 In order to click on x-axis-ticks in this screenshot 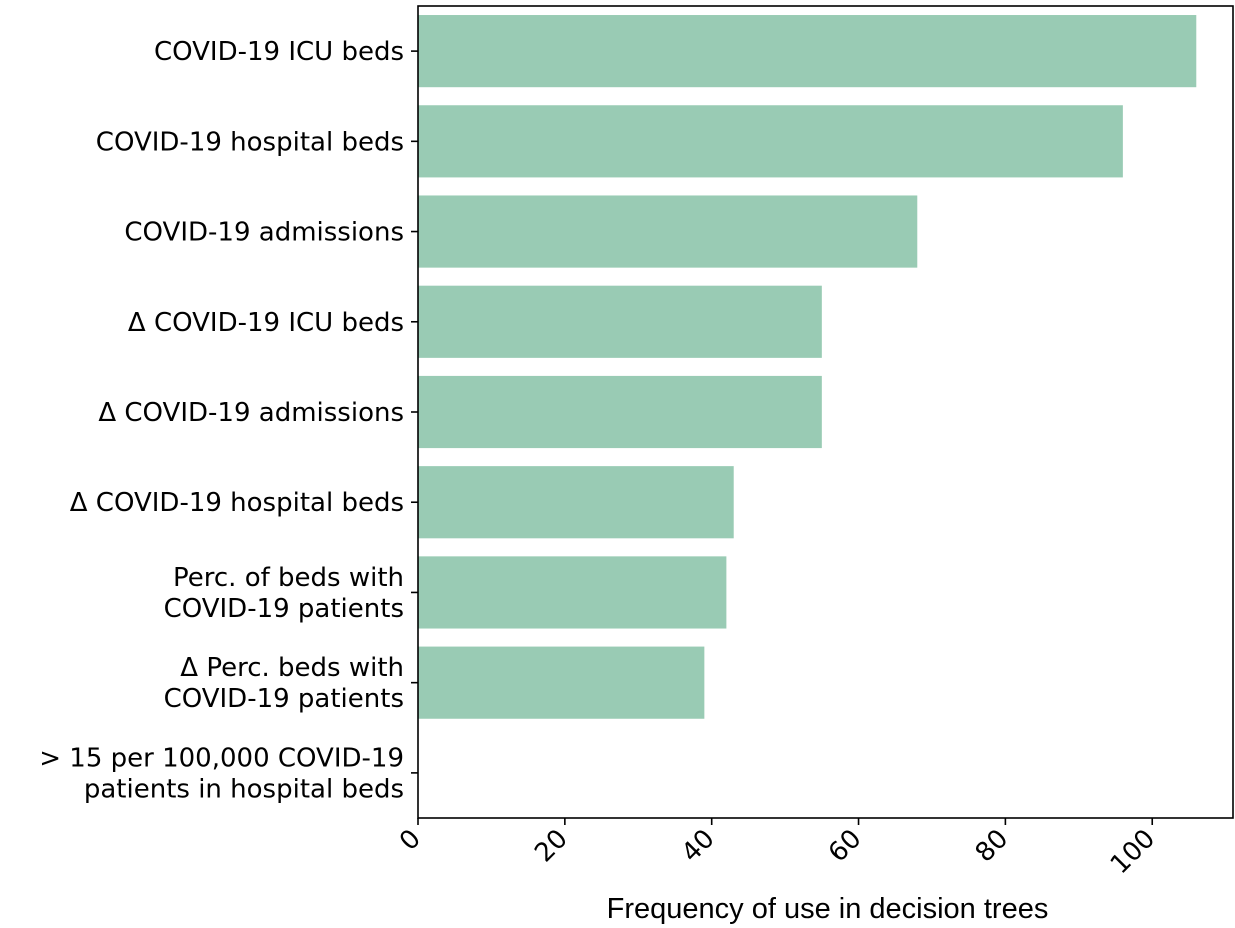, I will do `click(785, 821)`.